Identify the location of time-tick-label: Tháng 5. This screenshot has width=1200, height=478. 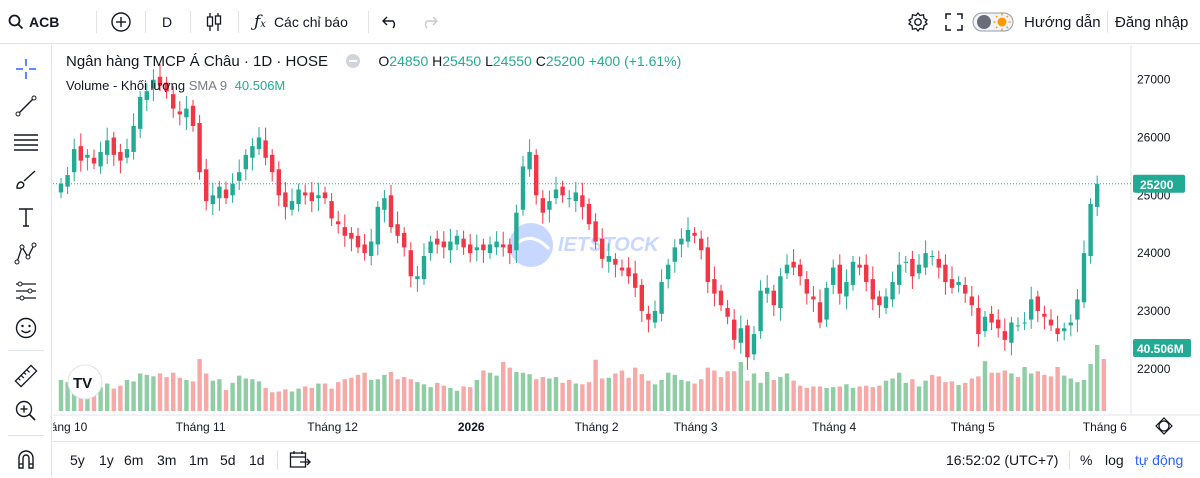
(973, 427).